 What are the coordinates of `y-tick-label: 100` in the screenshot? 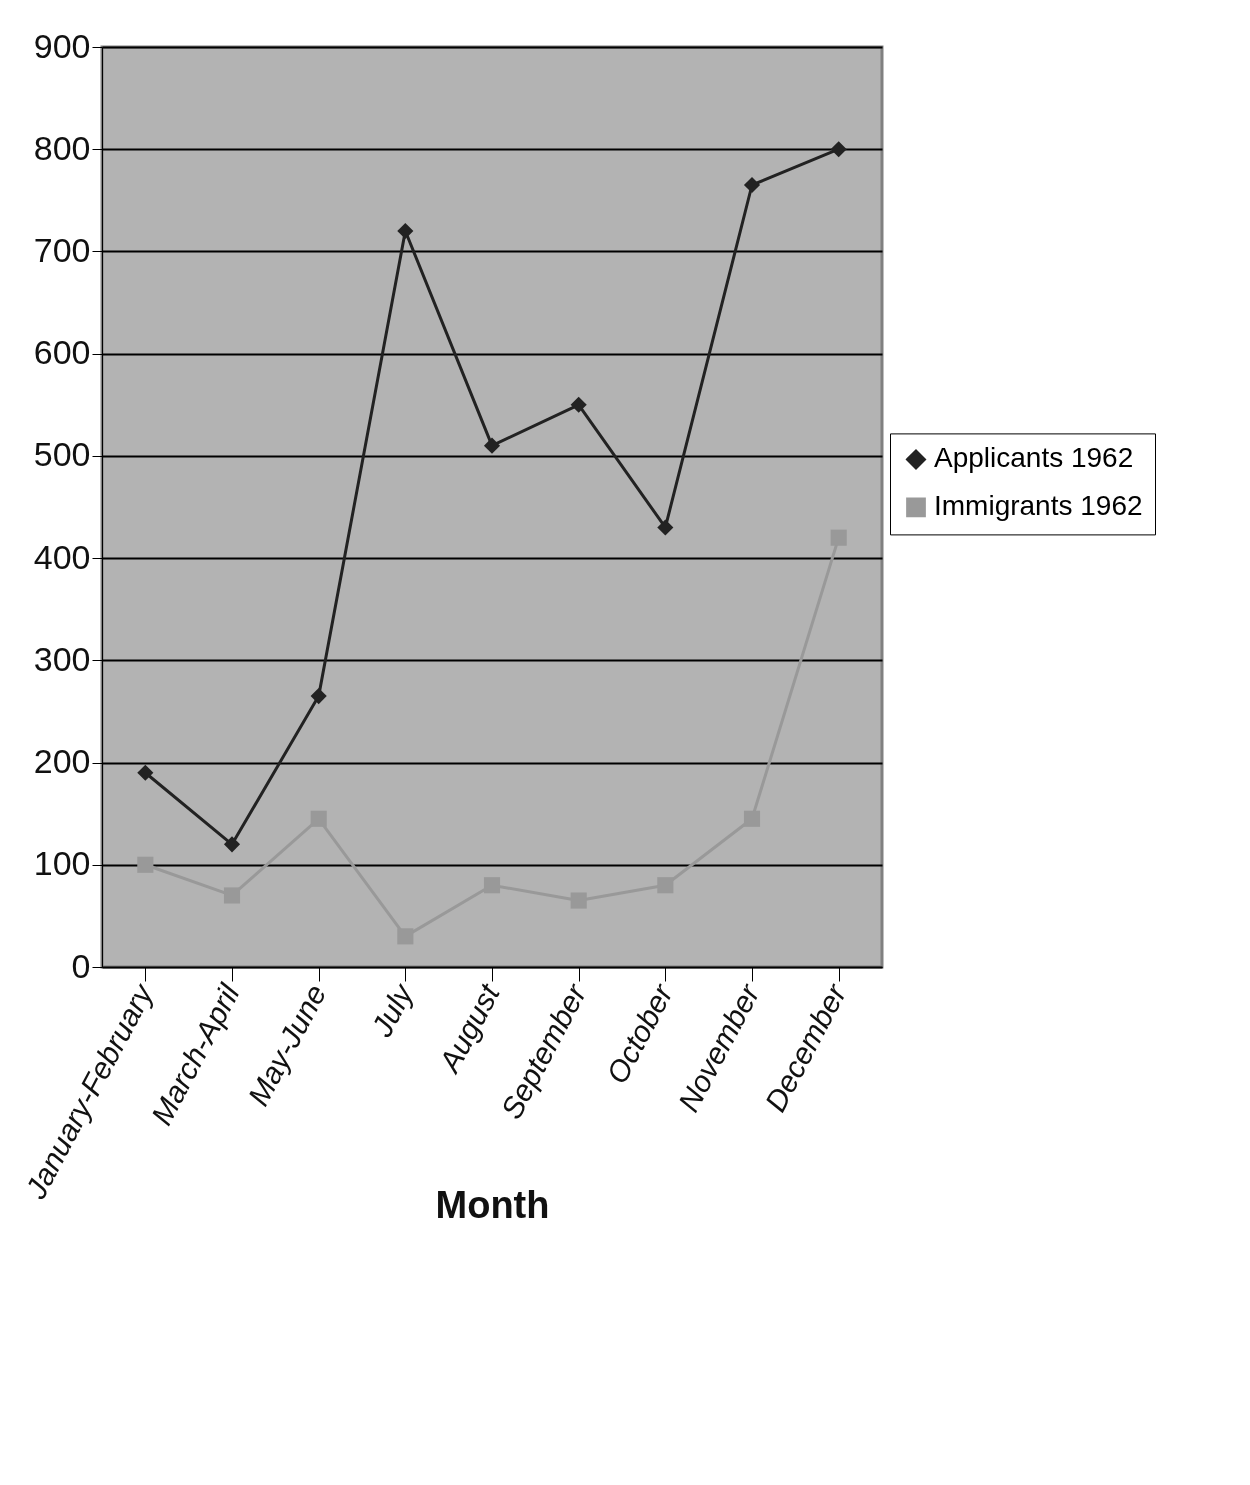 It's located at (62, 863).